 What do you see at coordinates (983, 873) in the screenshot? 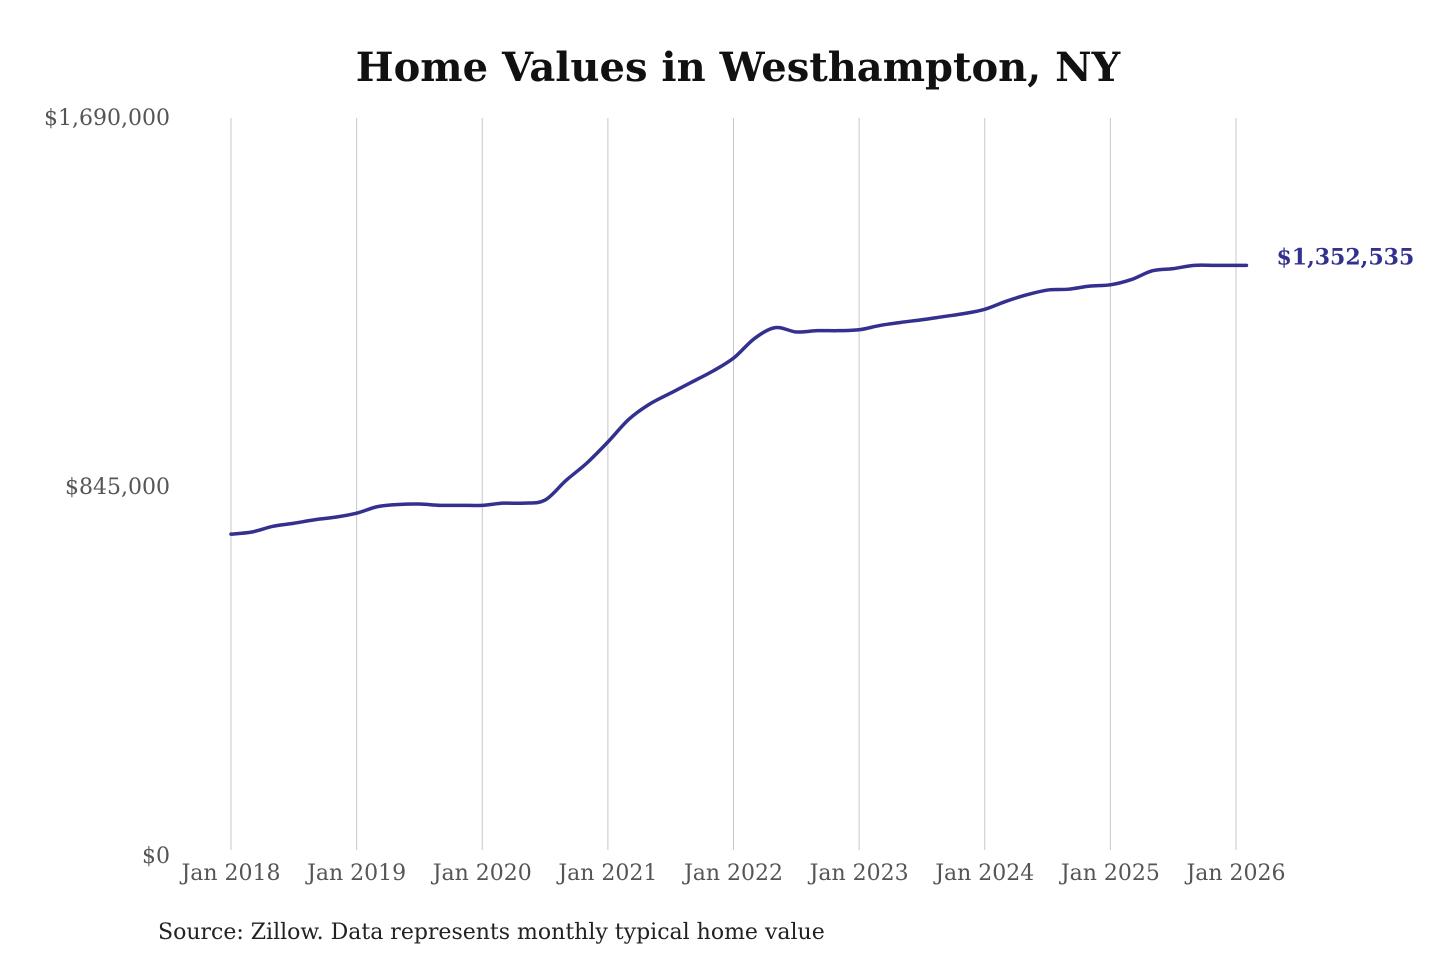
I see `x-tick-label: Jan 2024` at bounding box center [983, 873].